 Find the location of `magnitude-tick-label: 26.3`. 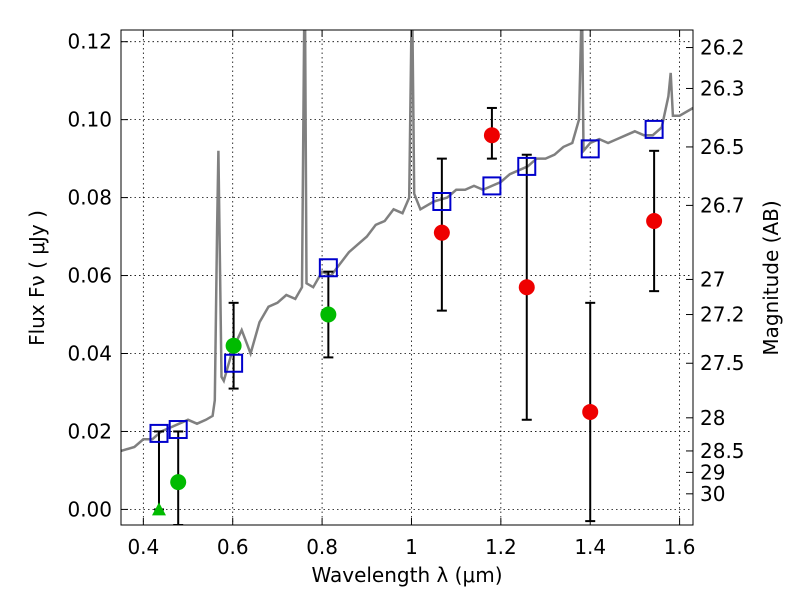

magnitude-tick-label: 26.3 is located at coordinates (722, 88).